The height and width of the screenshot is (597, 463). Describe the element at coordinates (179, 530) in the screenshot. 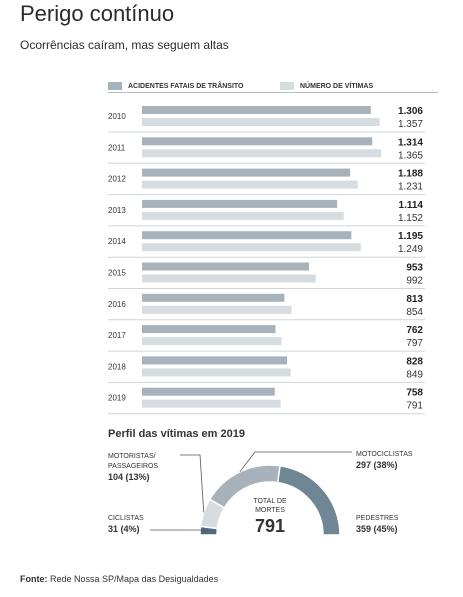

I see `leader-line-cyclists` at that location.